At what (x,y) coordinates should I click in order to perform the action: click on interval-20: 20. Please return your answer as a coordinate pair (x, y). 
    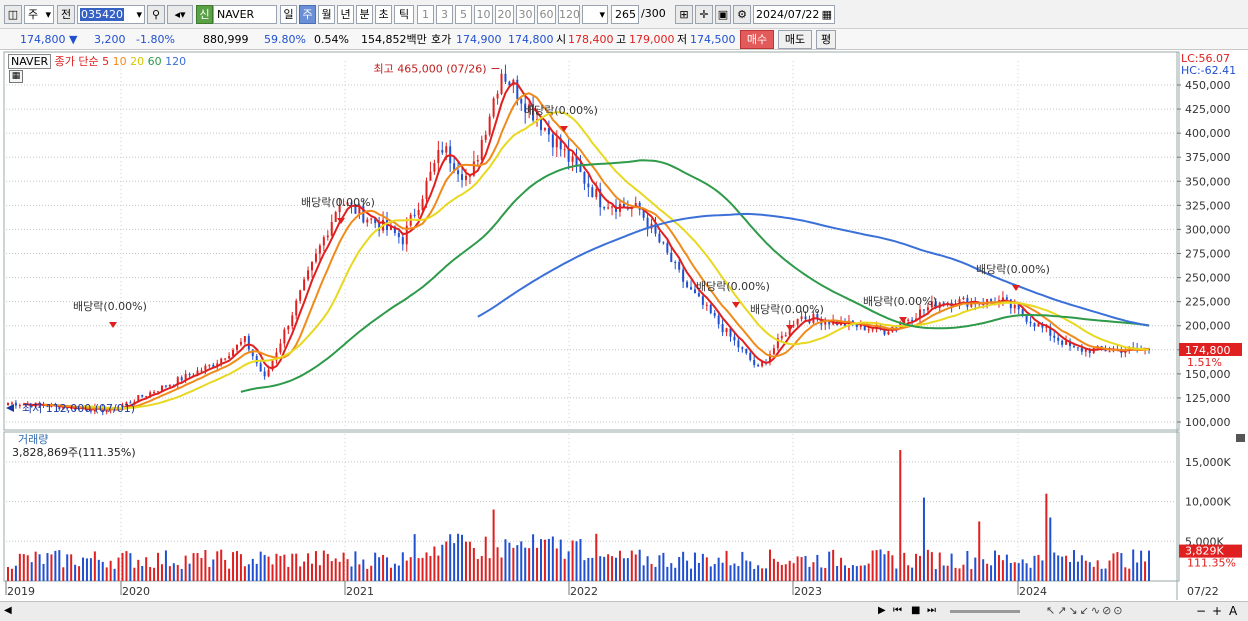
    Looking at the image, I should click on (504, 14).